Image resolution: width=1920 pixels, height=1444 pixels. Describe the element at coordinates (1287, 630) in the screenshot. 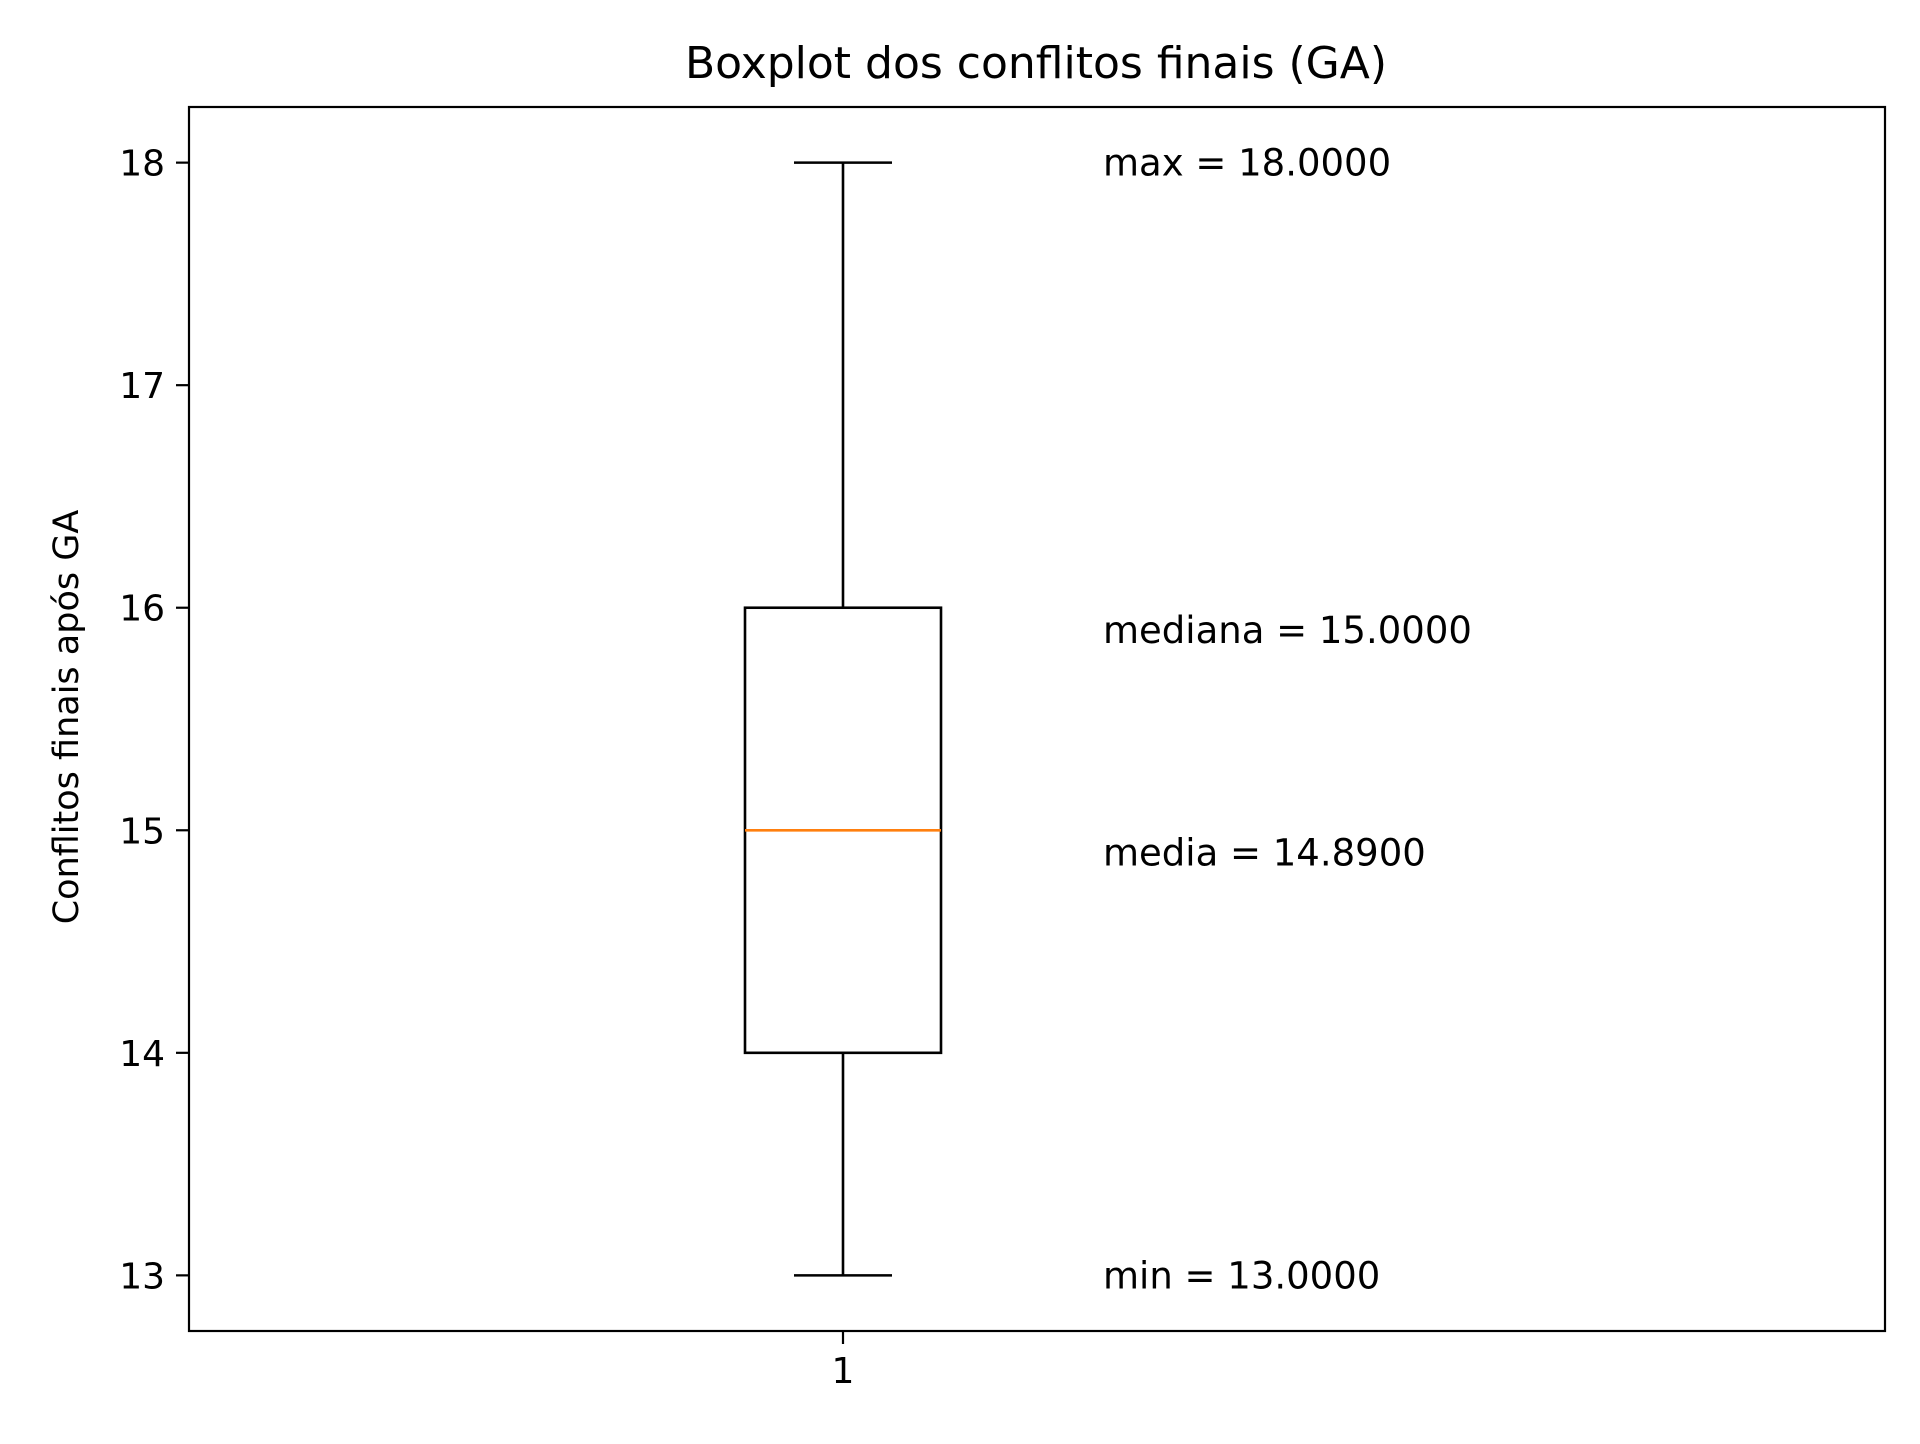

I see `stat-annotation: mediana = 15.0000` at that location.